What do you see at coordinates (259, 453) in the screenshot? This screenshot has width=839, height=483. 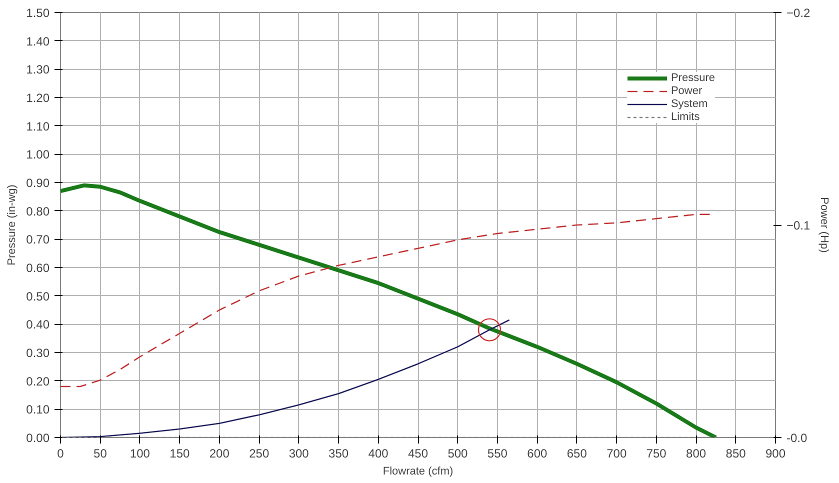 I see `x-tick-label: 250` at bounding box center [259, 453].